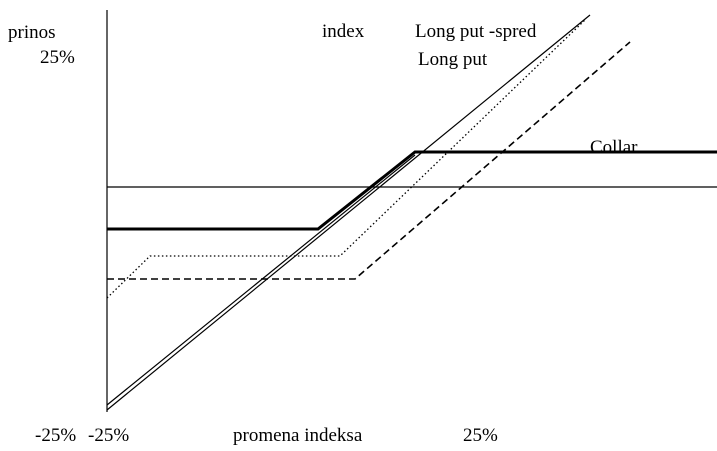 Image resolution: width=717 pixels, height=451 pixels. Describe the element at coordinates (614, 147) in the screenshot. I see `collar-label: Collar` at that location.